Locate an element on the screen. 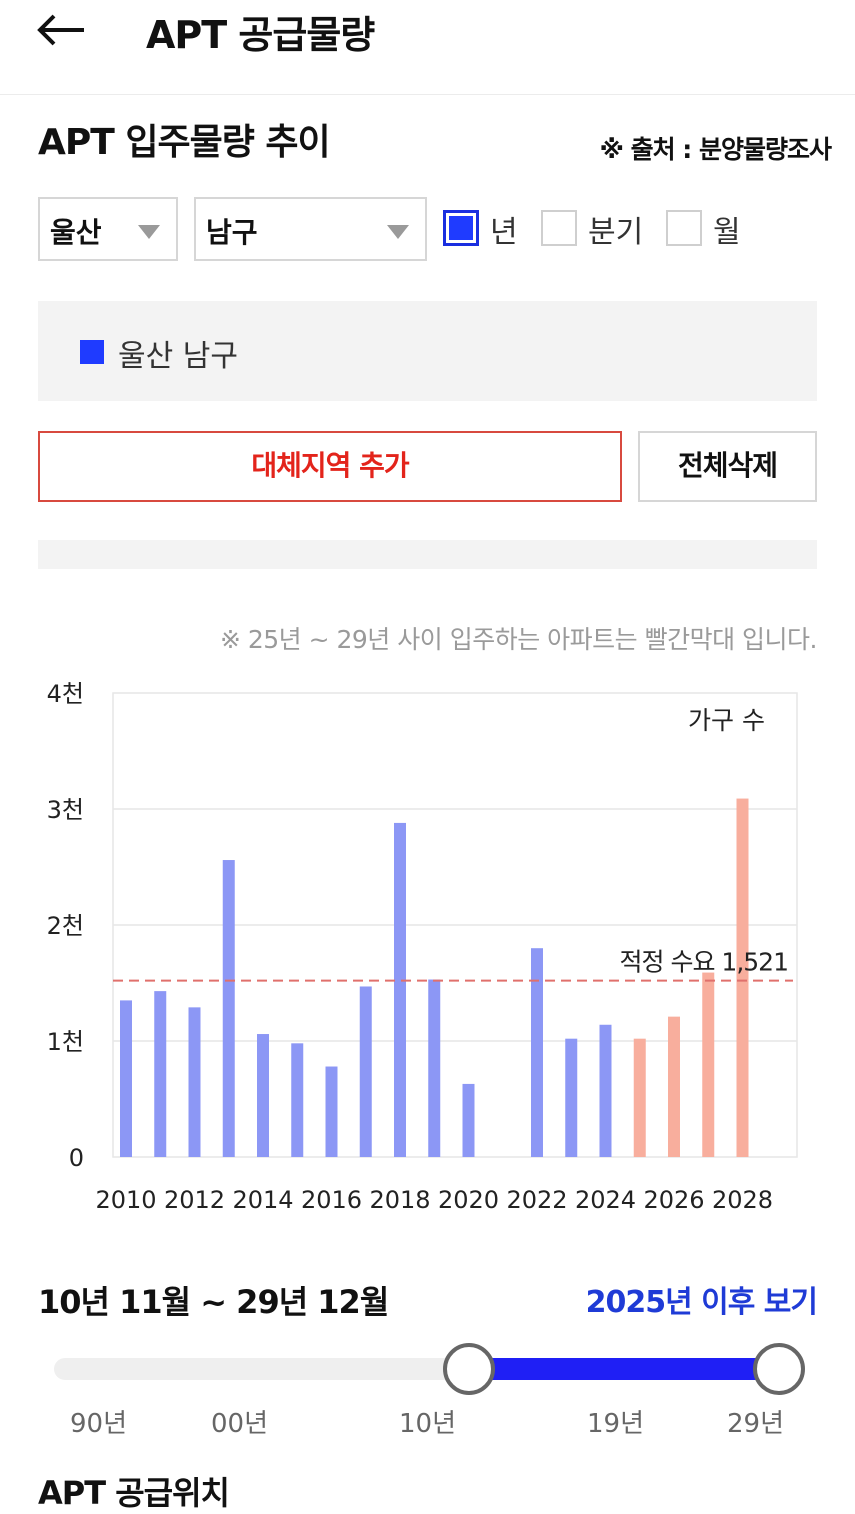  legend-label: 울산 남구 is located at coordinates (178, 356).